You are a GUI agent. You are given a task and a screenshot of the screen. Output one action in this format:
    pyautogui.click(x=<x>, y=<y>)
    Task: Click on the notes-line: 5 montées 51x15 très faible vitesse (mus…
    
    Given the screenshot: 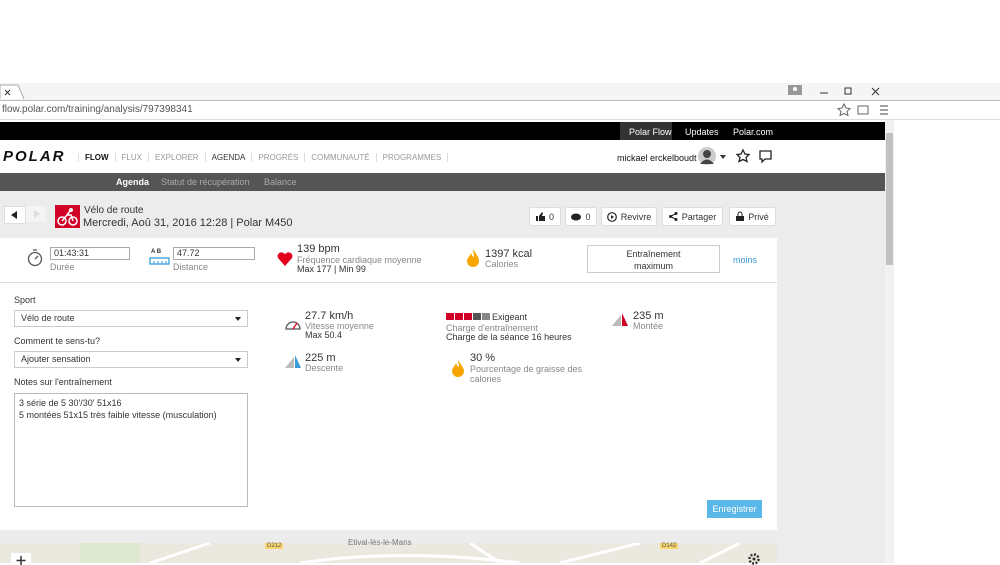 What is the action you would take?
    pyautogui.click(x=118, y=415)
    